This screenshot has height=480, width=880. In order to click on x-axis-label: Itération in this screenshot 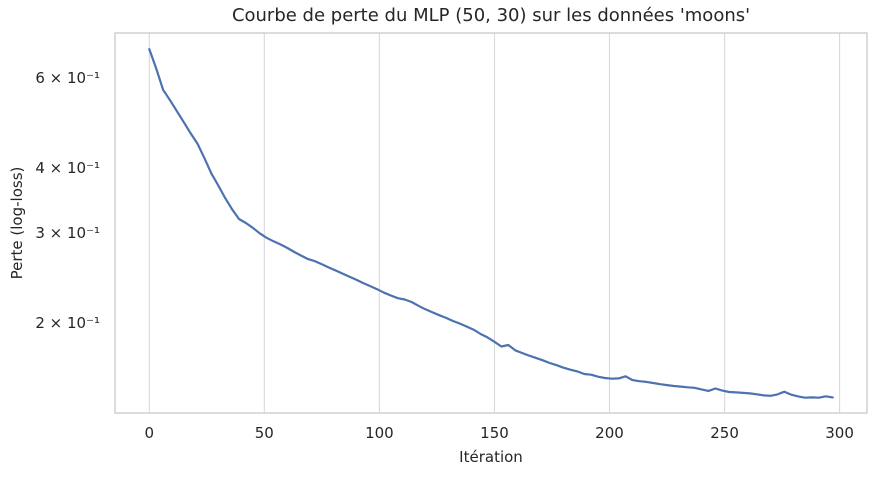, I will do `click(491, 457)`.